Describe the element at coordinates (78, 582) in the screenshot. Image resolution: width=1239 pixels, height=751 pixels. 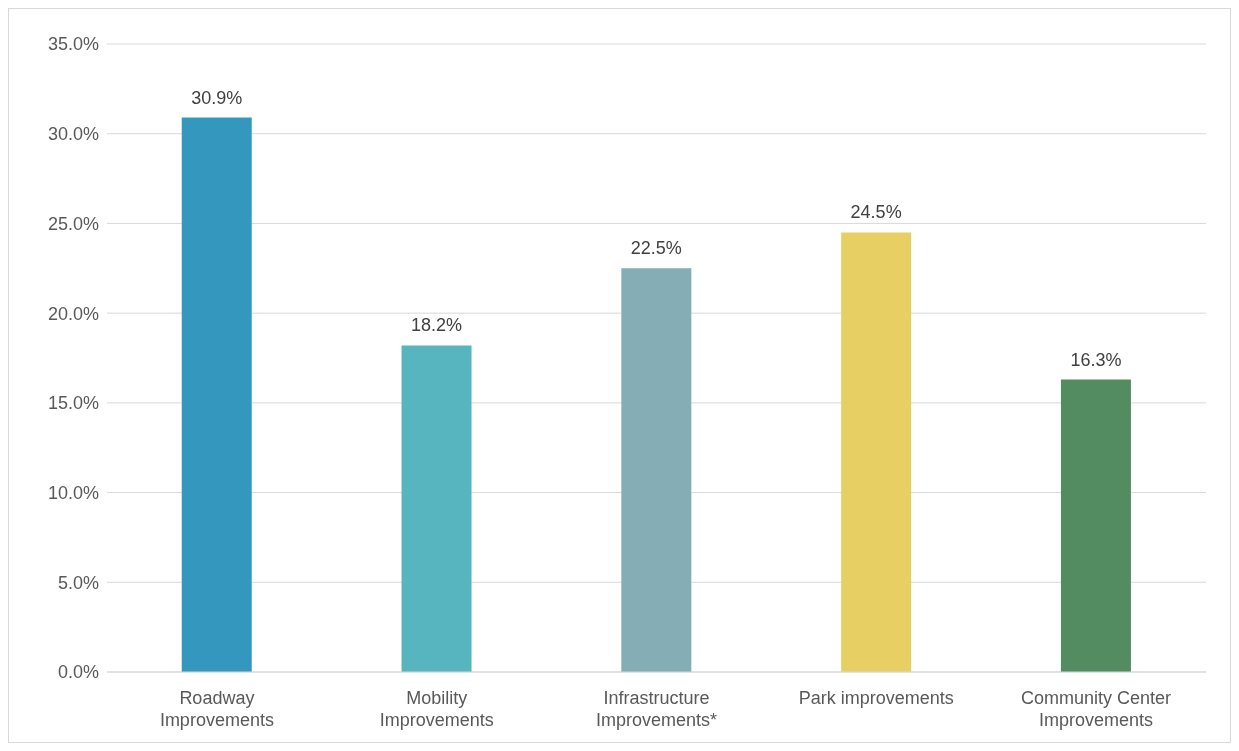
I see `y-tick-label: 5.0%` at that location.